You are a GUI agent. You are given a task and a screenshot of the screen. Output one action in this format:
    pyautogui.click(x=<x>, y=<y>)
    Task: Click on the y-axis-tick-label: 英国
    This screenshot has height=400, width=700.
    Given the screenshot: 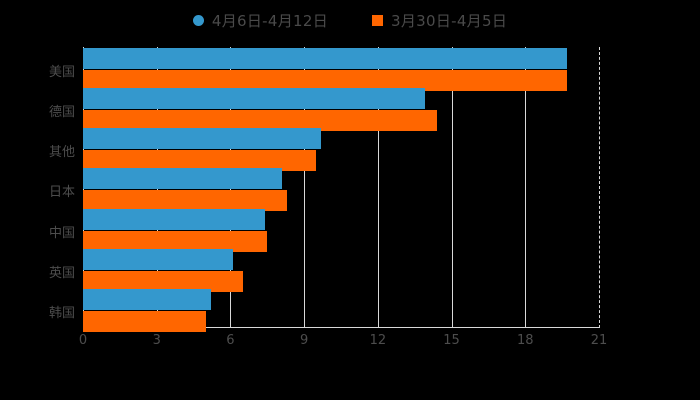 What is the action you would take?
    pyautogui.click(x=61, y=273)
    